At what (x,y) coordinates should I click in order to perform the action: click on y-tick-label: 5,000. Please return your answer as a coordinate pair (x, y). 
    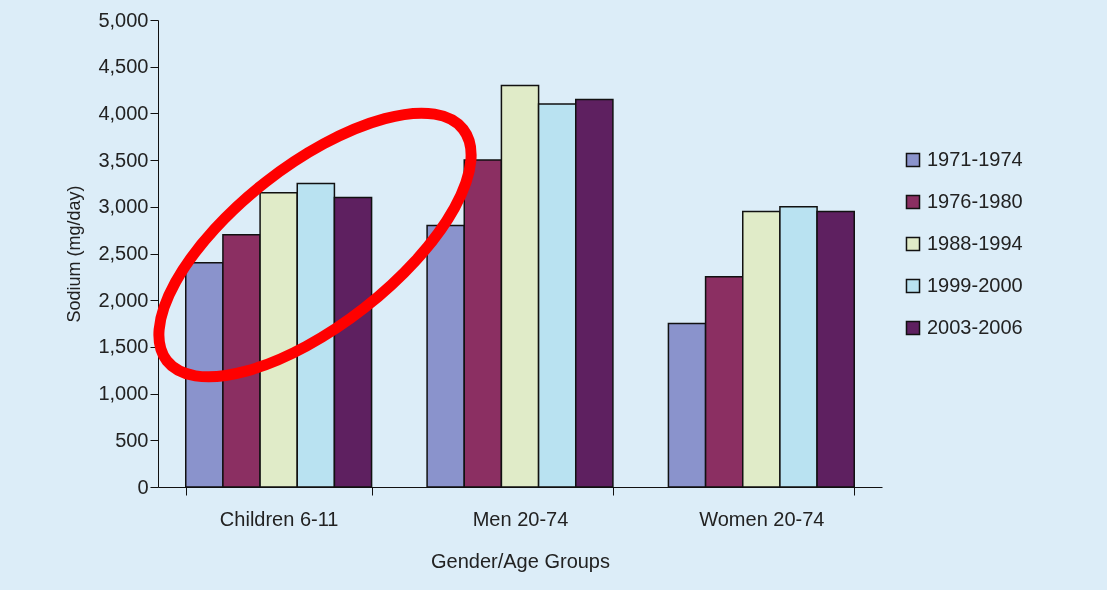
    Looking at the image, I should click on (123, 19).